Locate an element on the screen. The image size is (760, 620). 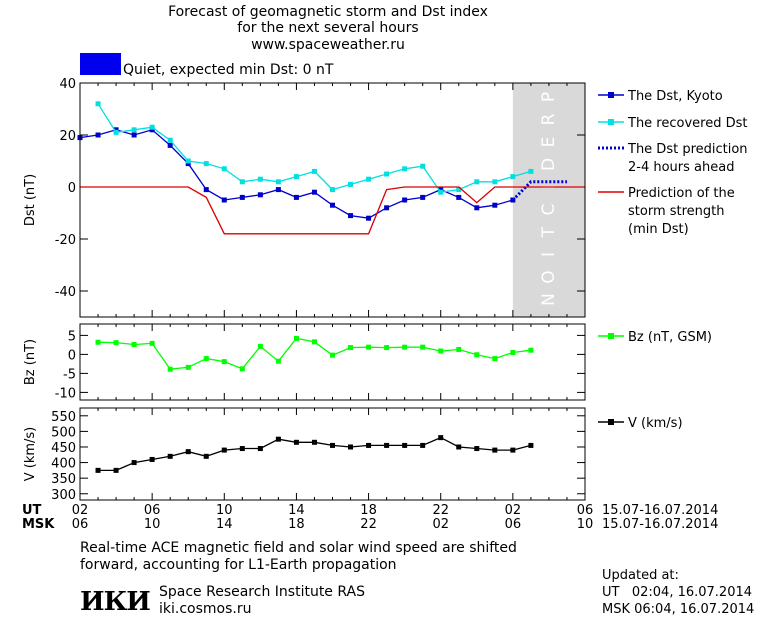
legend-label: (min Dst) is located at coordinates (658, 229).